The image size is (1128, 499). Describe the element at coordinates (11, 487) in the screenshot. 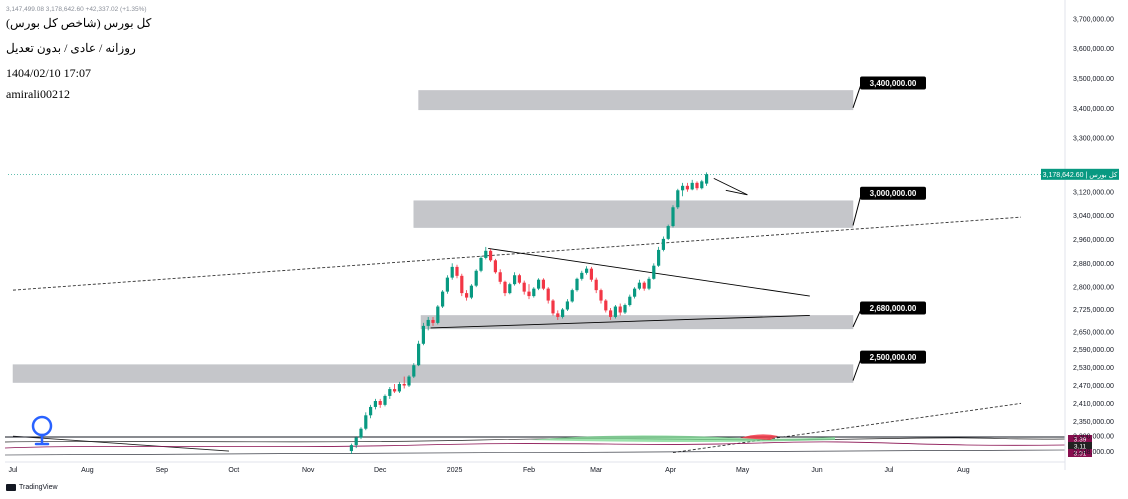

I see `tradingview-icon` at that location.